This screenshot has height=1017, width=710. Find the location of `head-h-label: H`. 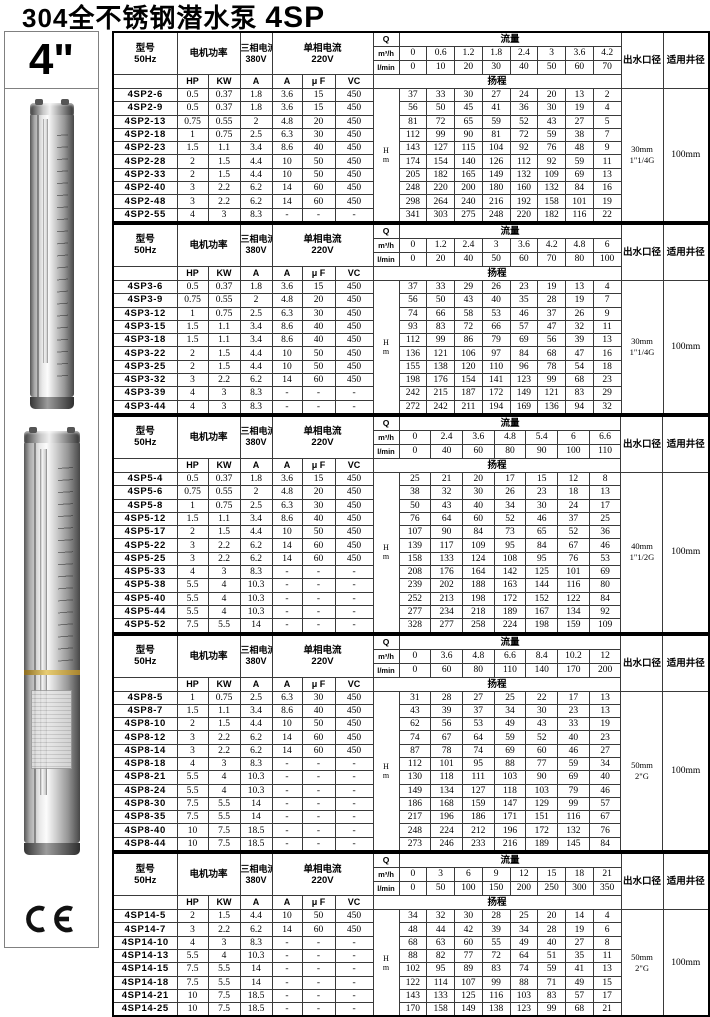

head-h-label: H is located at coordinates (386, 548).